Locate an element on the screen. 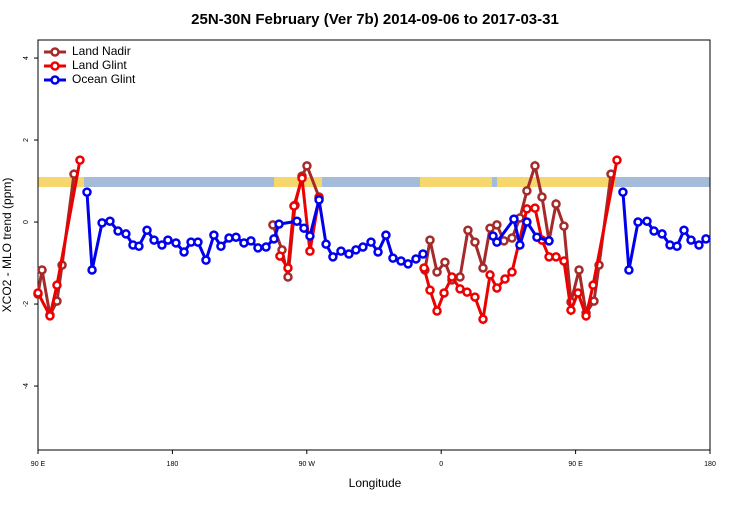 This screenshot has height=505, width=750. y-tick-label: -4 is located at coordinates (26, 386).